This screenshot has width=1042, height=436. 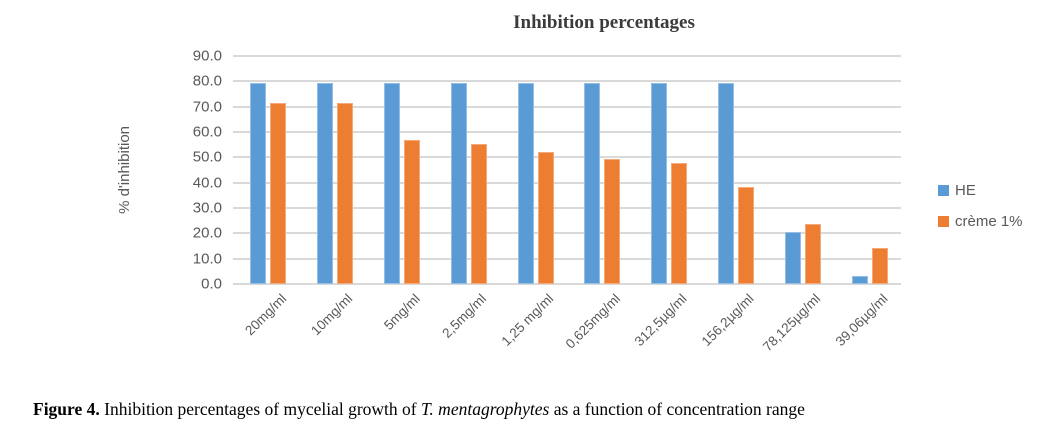 What do you see at coordinates (989, 221) in the screenshot?
I see `legend-label: crème 1%` at bounding box center [989, 221].